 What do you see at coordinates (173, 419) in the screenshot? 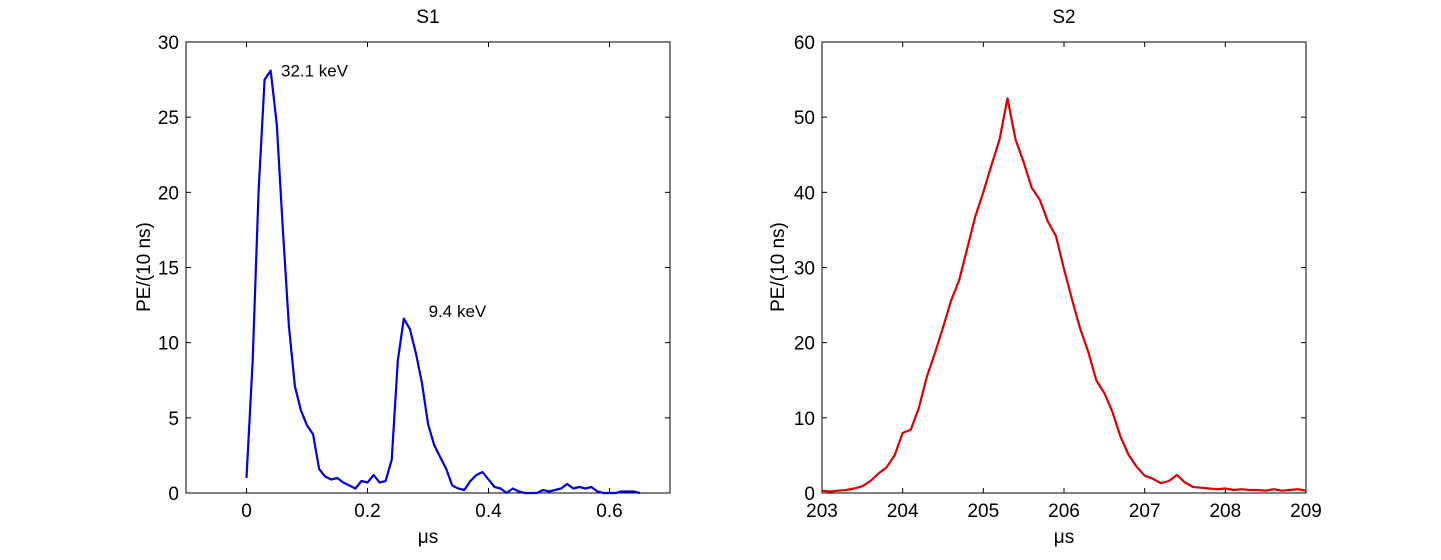
I see `s1-y-tick-label: 5` at bounding box center [173, 419].